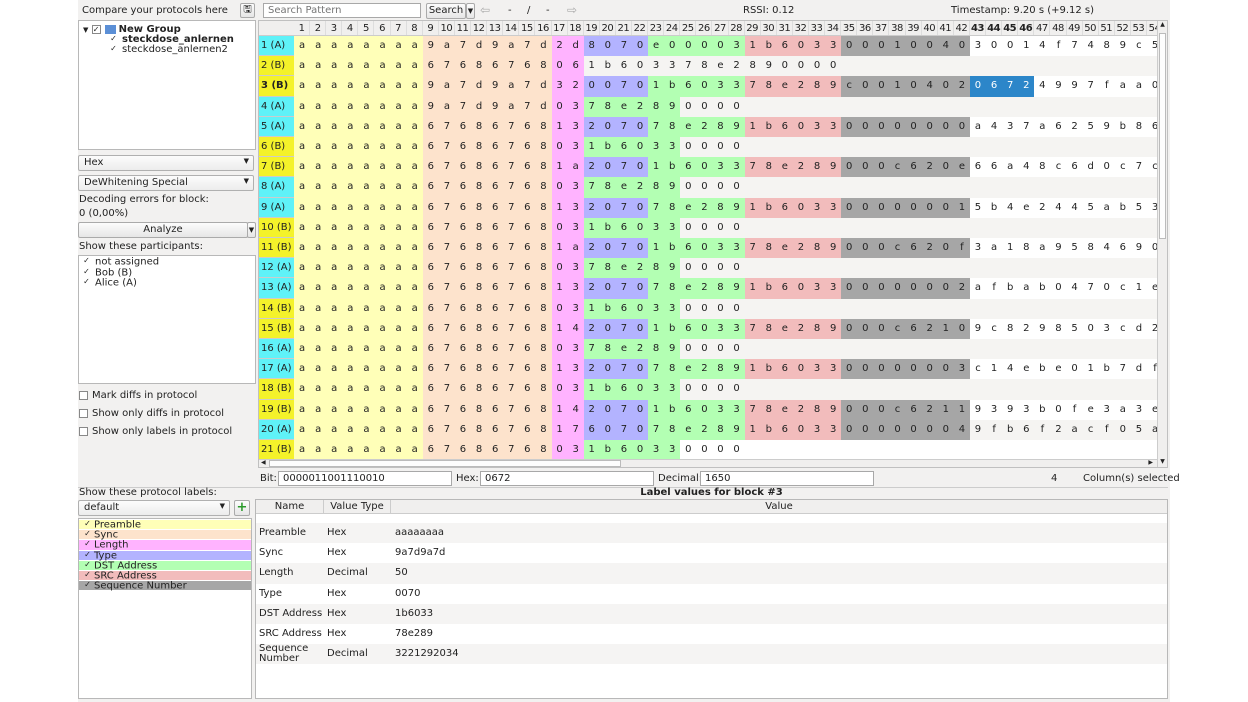 The image size is (1248, 702). What do you see at coordinates (833, 28) in the screenshot?
I see `column-header-34: 34` at bounding box center [833, 28].